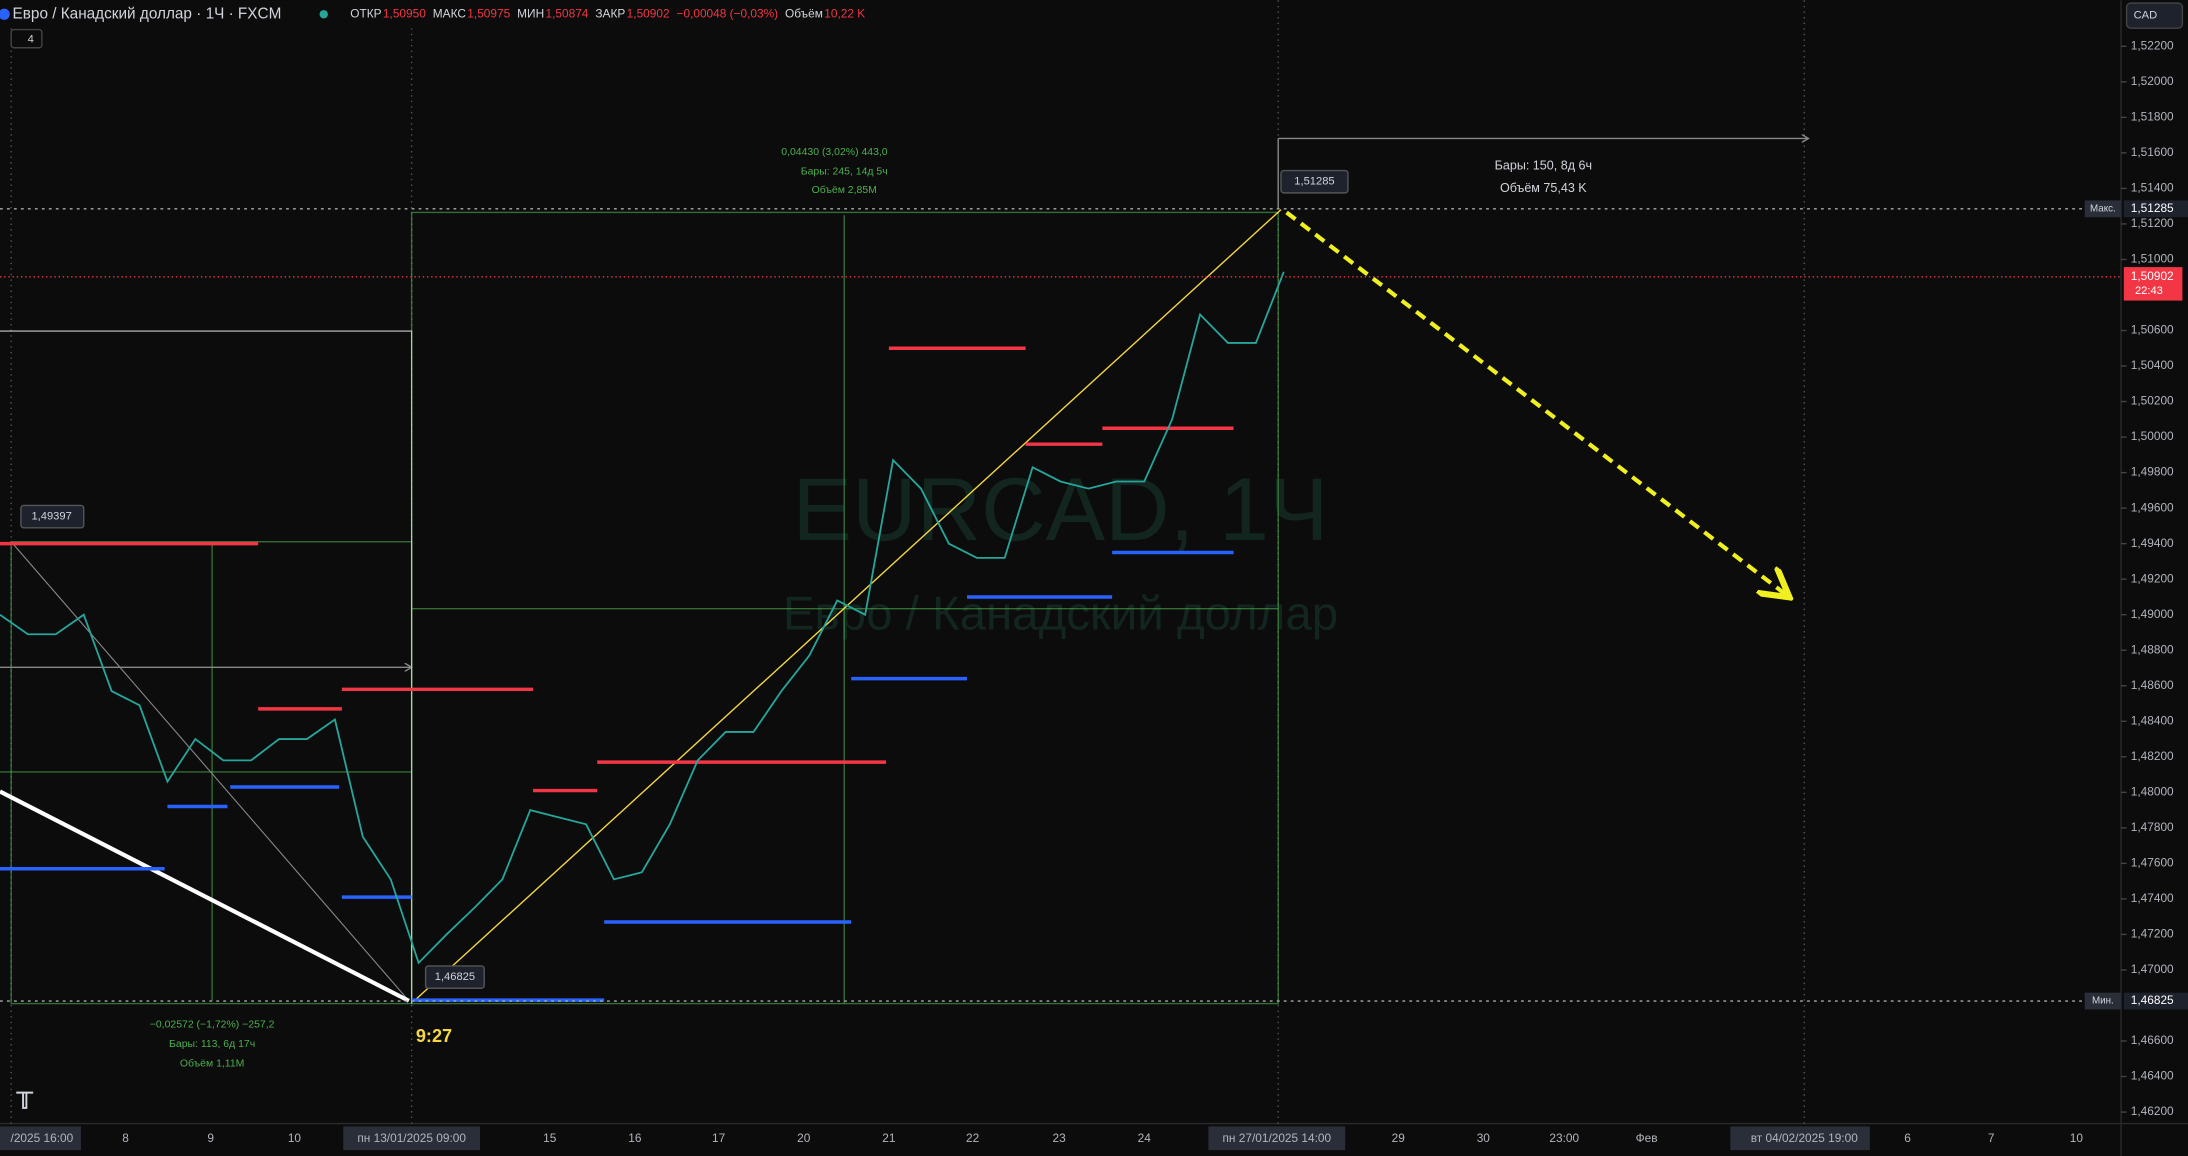 This screenshot has height=1156, width=2188. I want to click on x-tick-label: 6, so click(1907, 1138).